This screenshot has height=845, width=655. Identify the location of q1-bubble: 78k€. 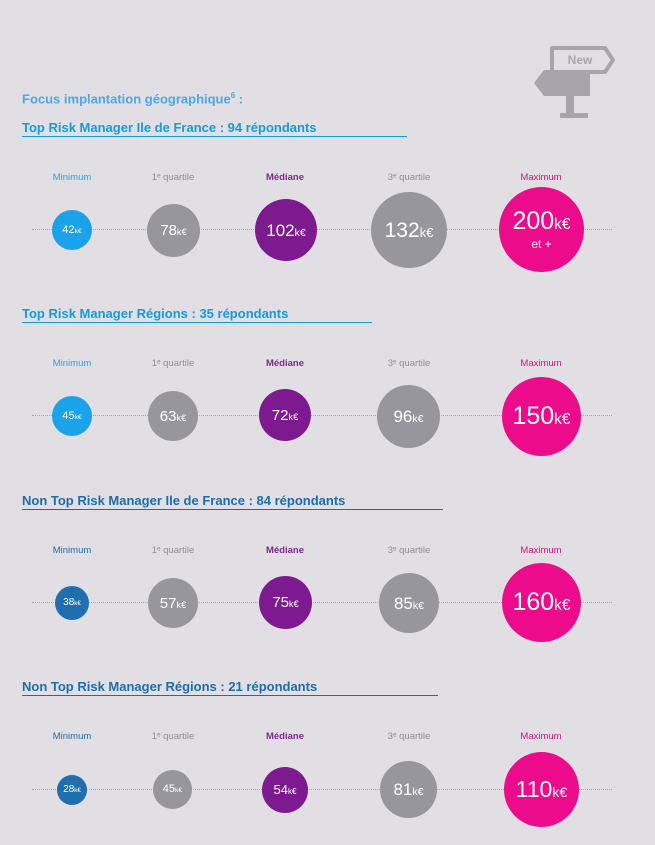
(173, 230).